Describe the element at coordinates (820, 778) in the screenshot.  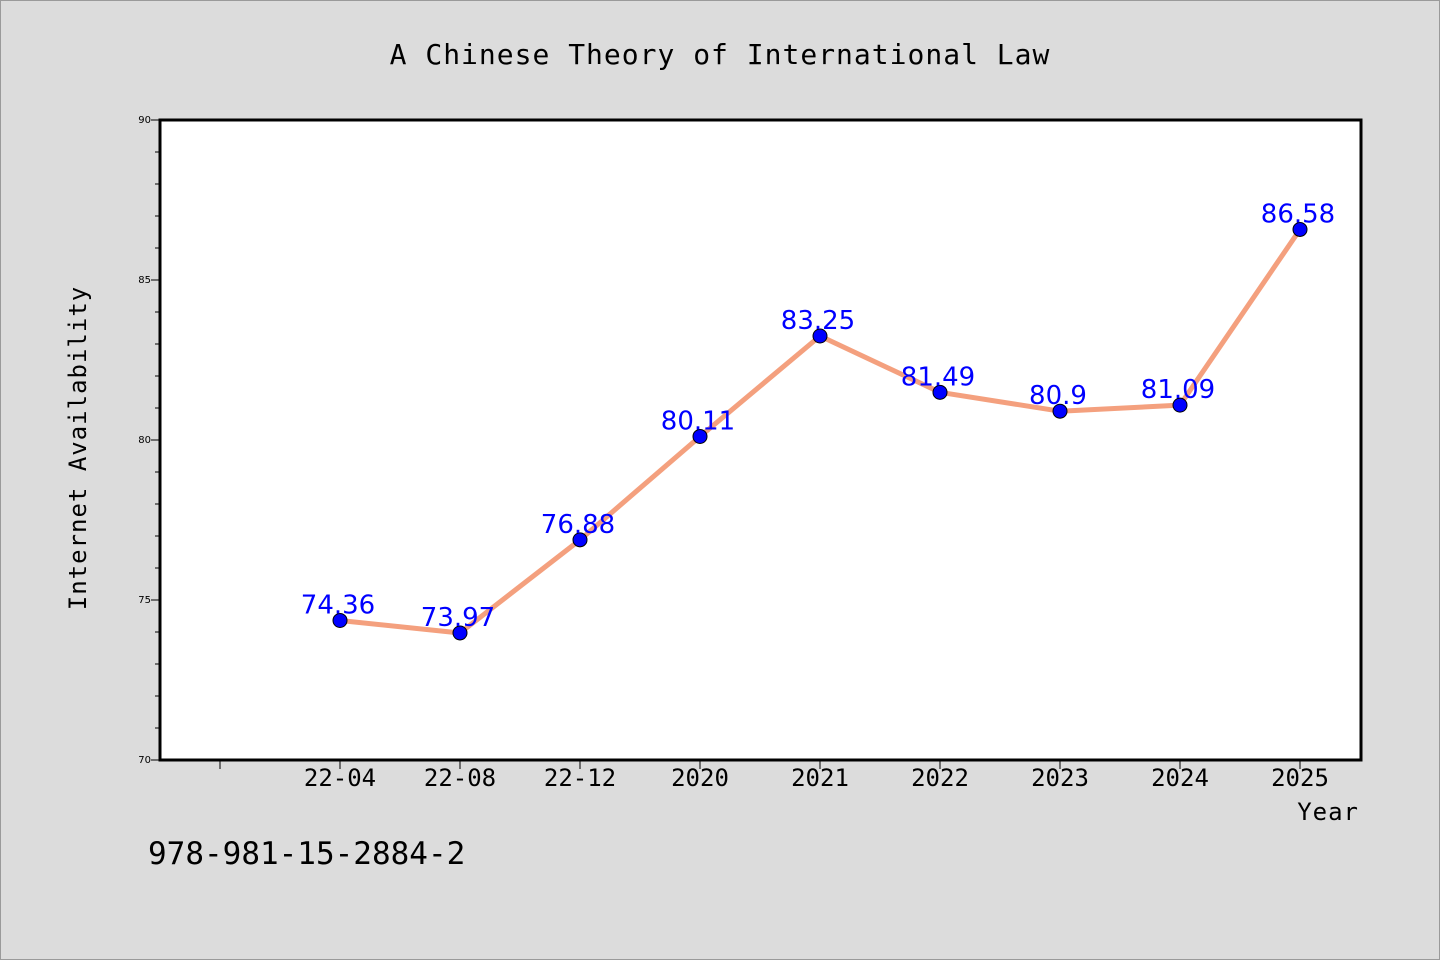
I see `x-tick-label: 2021` at that location.